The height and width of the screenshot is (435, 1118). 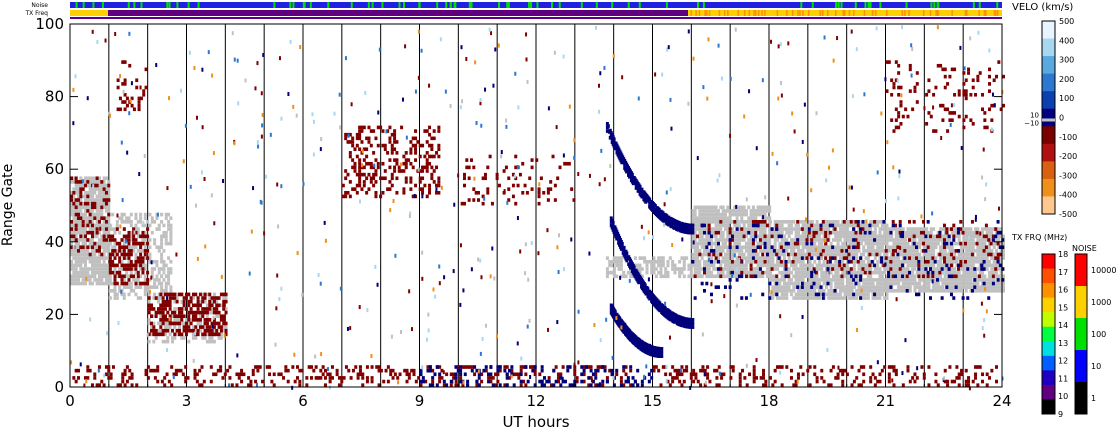 What do you see at coordinates (844, 13) in the screenshot?
I see `txfreq-bar-marks` at bounding box center [844, 13].